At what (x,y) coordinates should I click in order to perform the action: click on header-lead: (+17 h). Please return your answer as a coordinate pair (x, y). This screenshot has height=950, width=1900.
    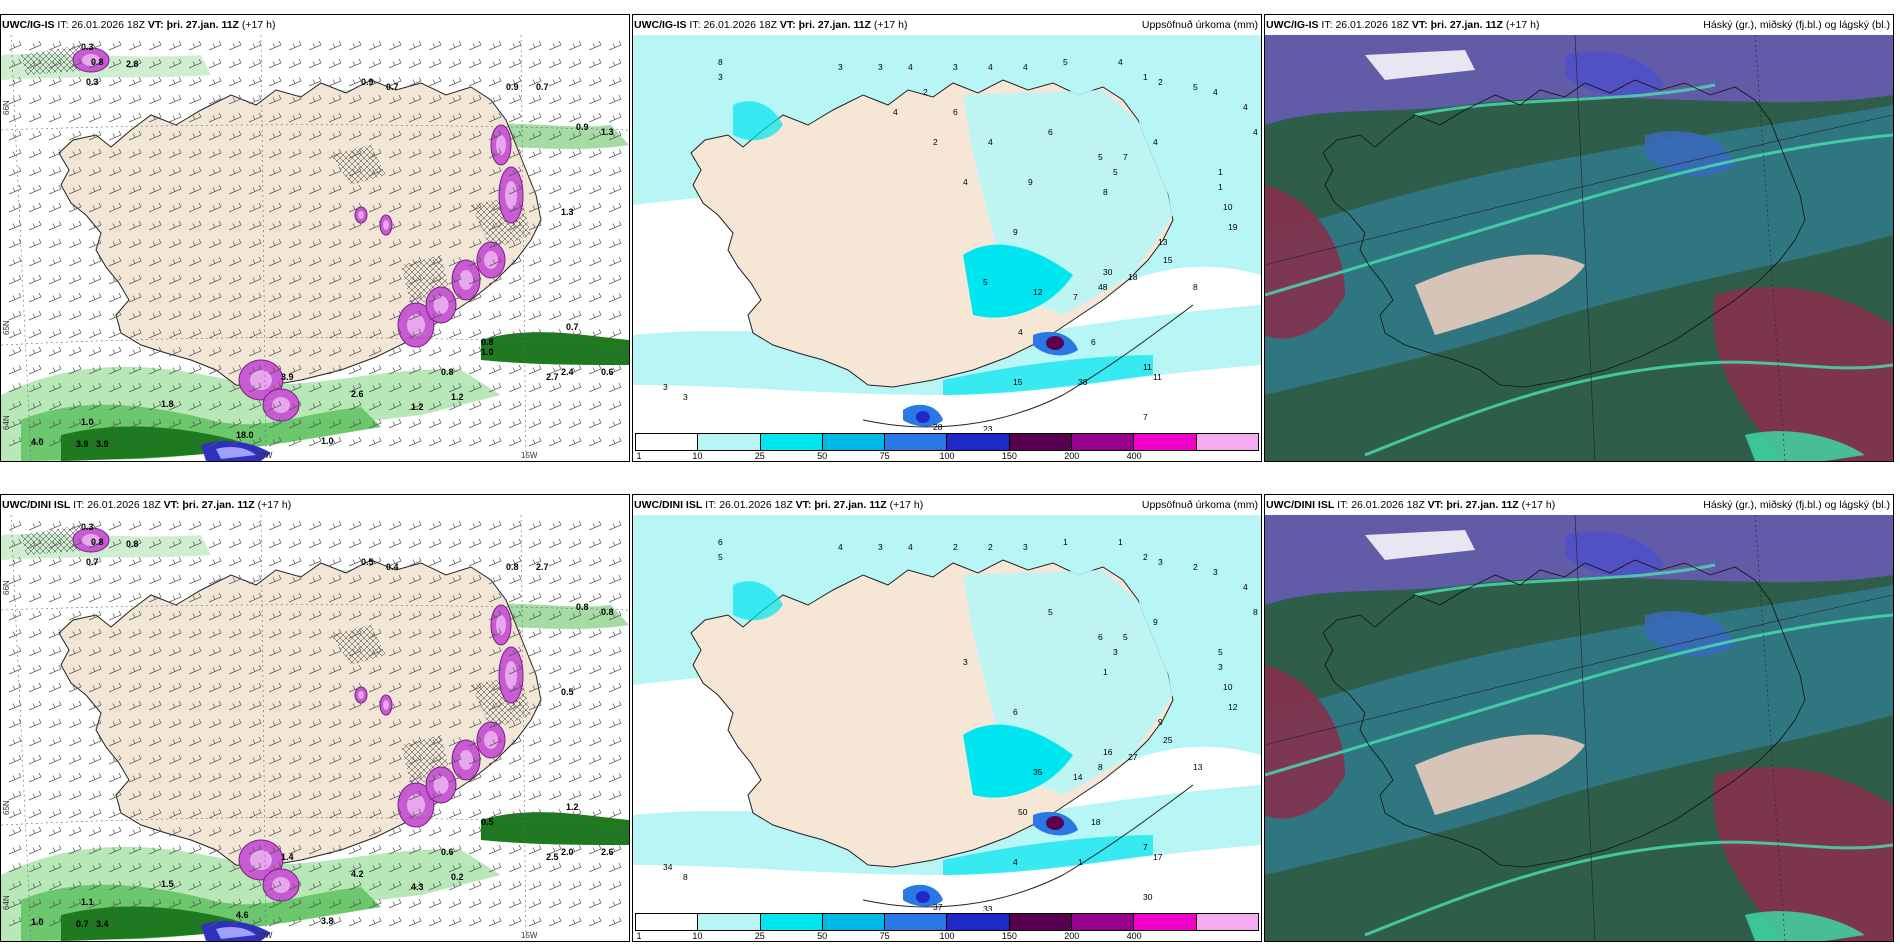
    Looking at the image, I should click on (890, 25).